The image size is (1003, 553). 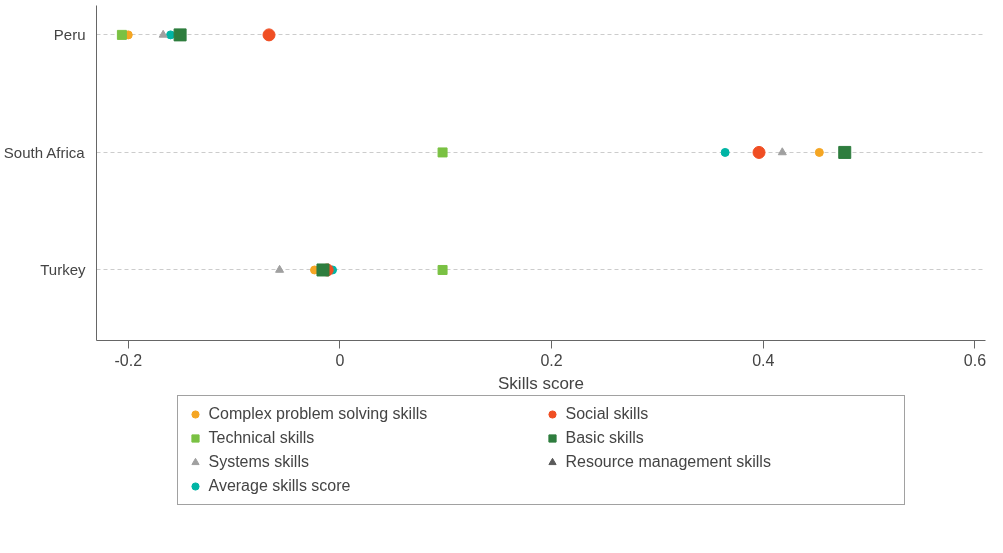 I want to click on x-tick-label: 0, so click(x=340, y=360).